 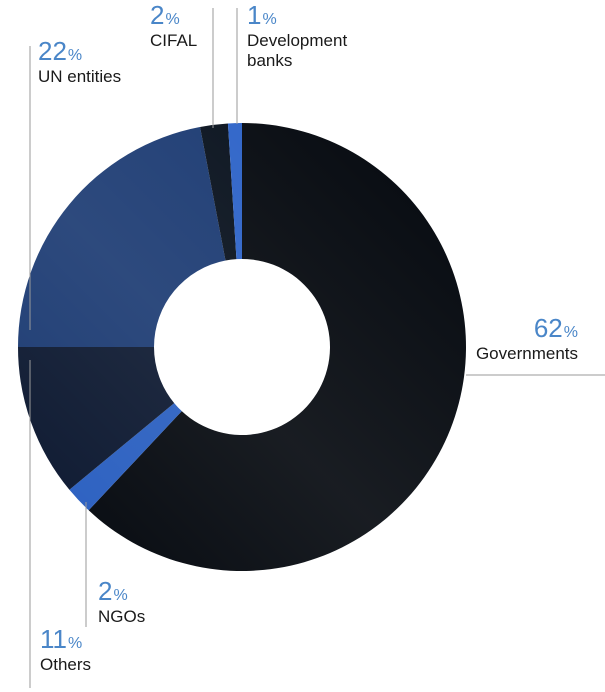 What do you see at coordinates (269, 60) in the screenshot?
I see `category-label-development-banks-line-2: banks` at bounding box center [269, 60].